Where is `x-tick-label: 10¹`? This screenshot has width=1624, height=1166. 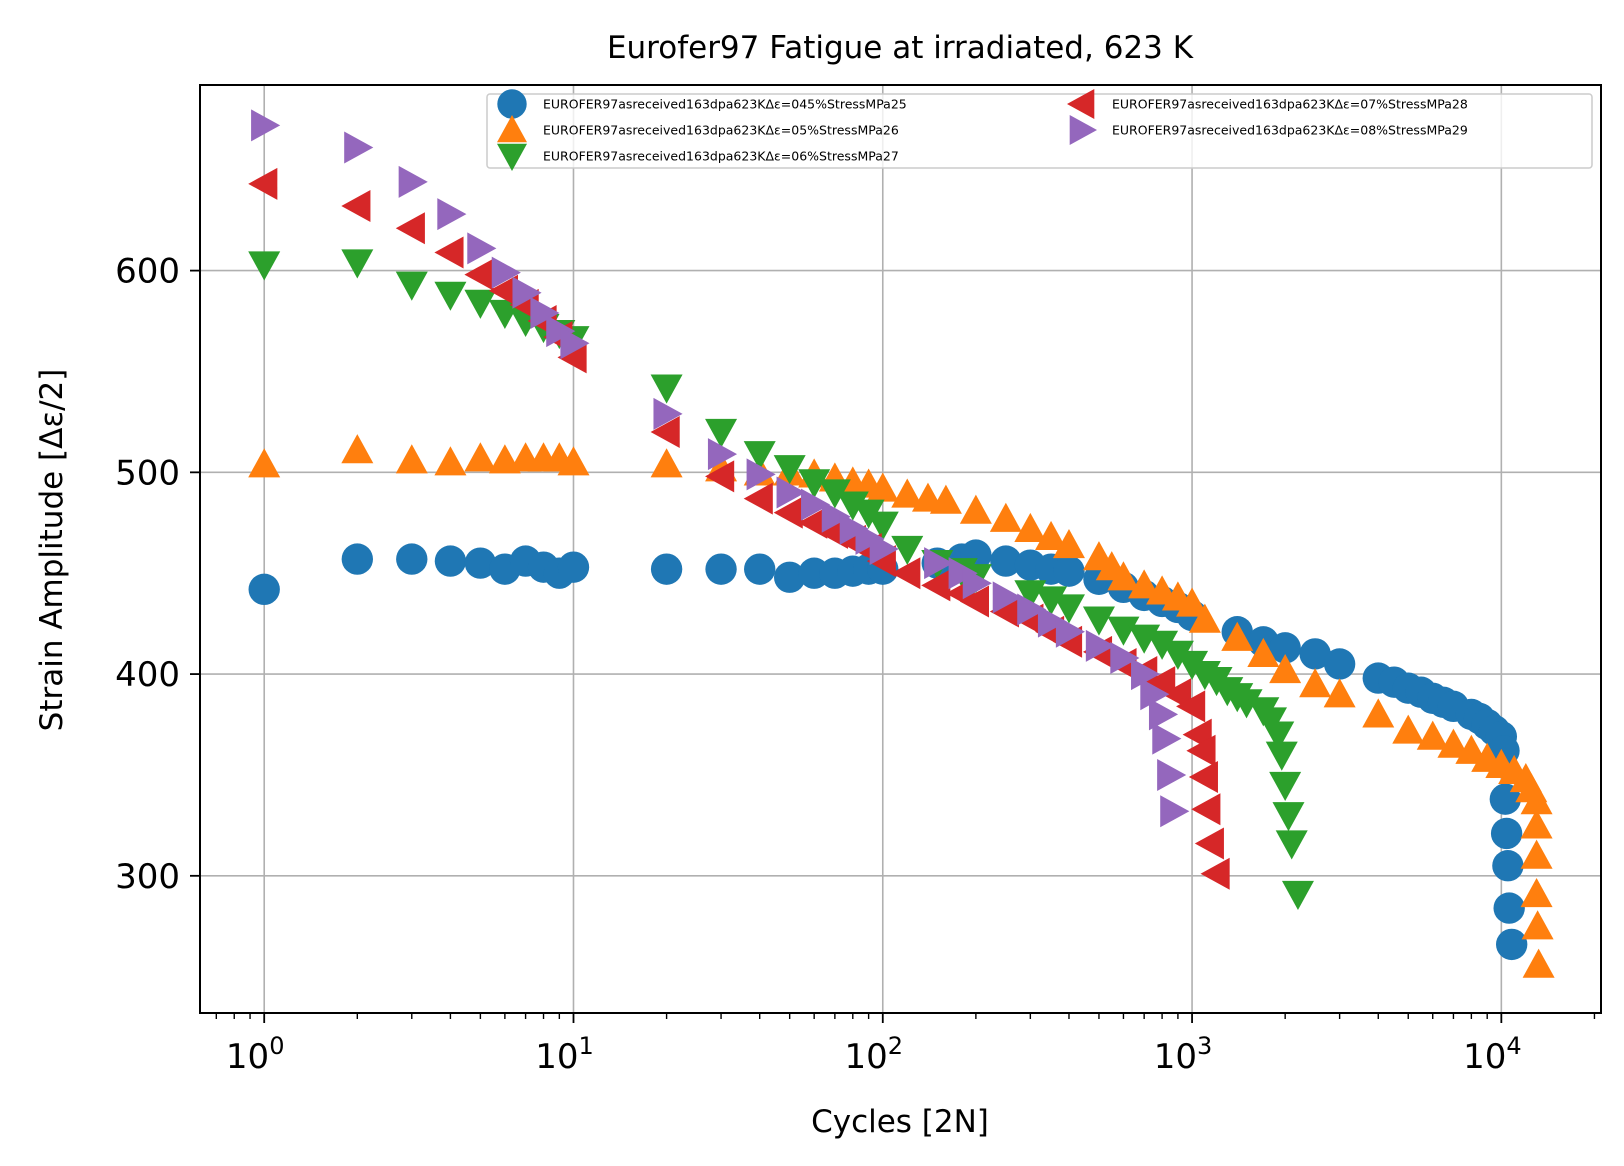
x-tick-label: 10¹ is located at coordinates (564, 1054).